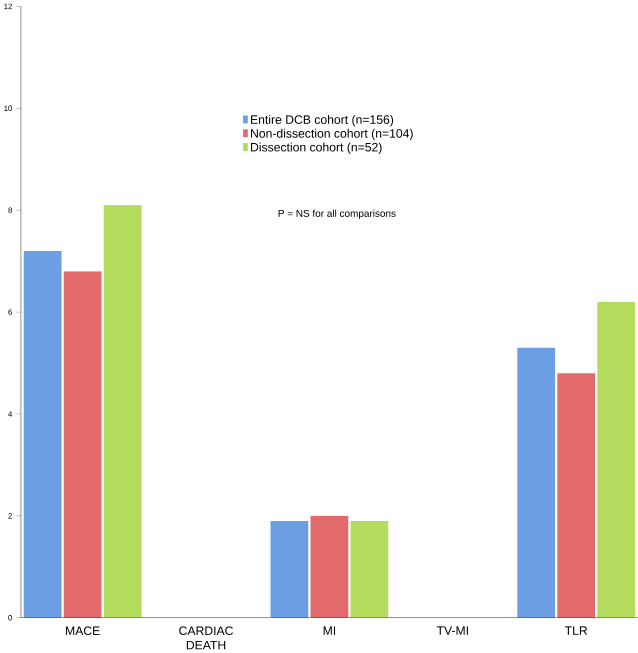 This screenshot has height=653, width=638. I want to click on legend-label: Dissection cohort (n=52), so click(316, 148).